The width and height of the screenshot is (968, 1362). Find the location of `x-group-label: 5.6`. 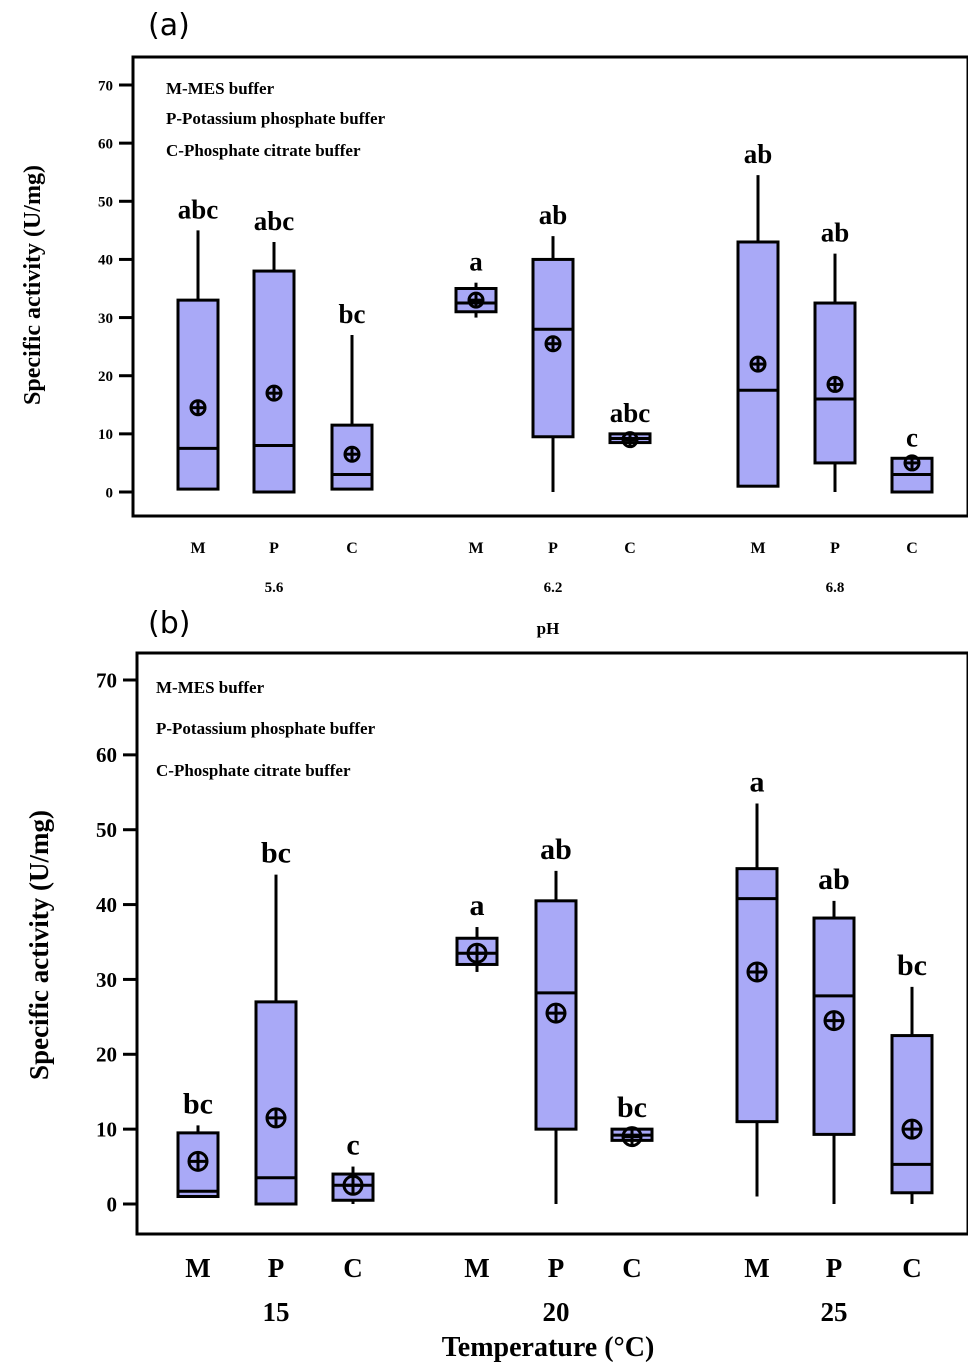

x-group-label: 5.6 is located at coordinates (274, 588).